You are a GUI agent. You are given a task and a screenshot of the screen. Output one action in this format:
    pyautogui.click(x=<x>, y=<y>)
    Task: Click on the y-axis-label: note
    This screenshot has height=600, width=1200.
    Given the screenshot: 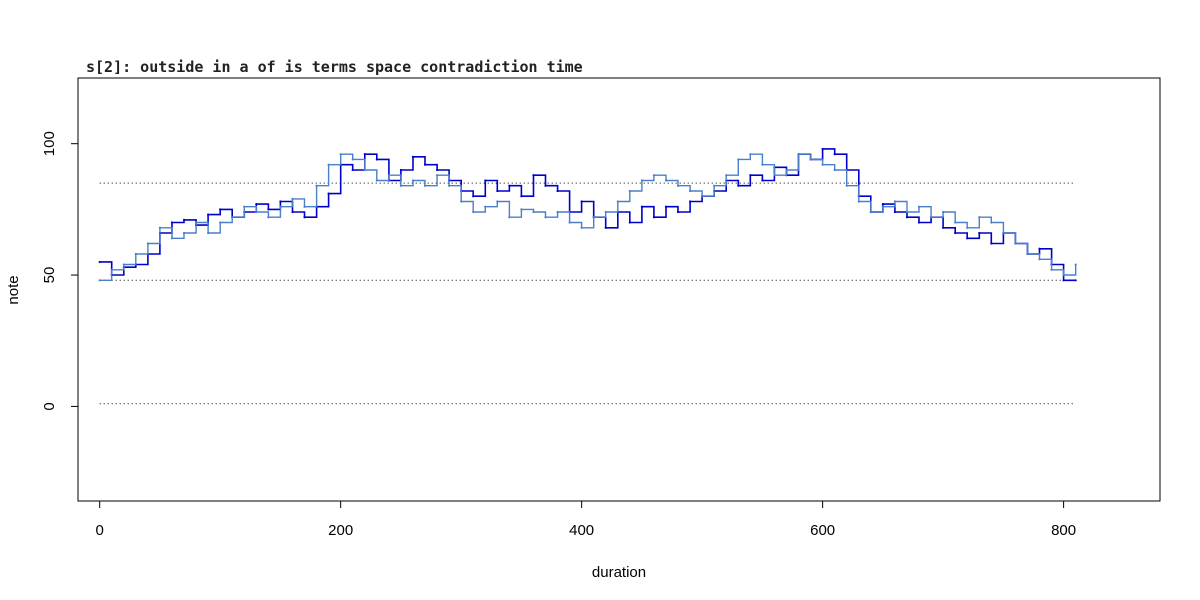 What is the action you would take?
    pyautogui.click(x=13, y=289)
    